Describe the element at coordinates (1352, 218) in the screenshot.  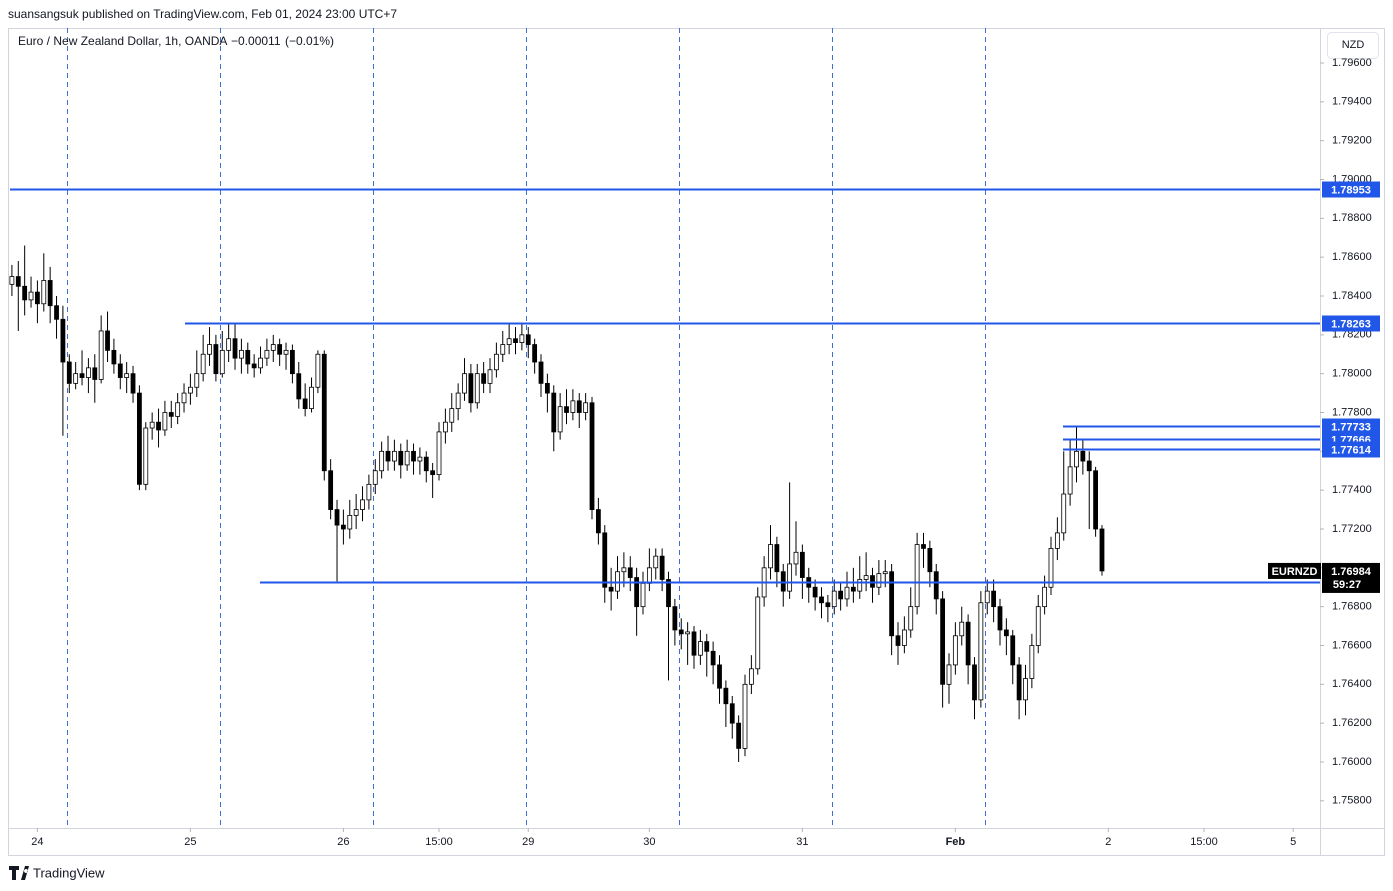
I see `y-tick-label: 1.78800` at that location.